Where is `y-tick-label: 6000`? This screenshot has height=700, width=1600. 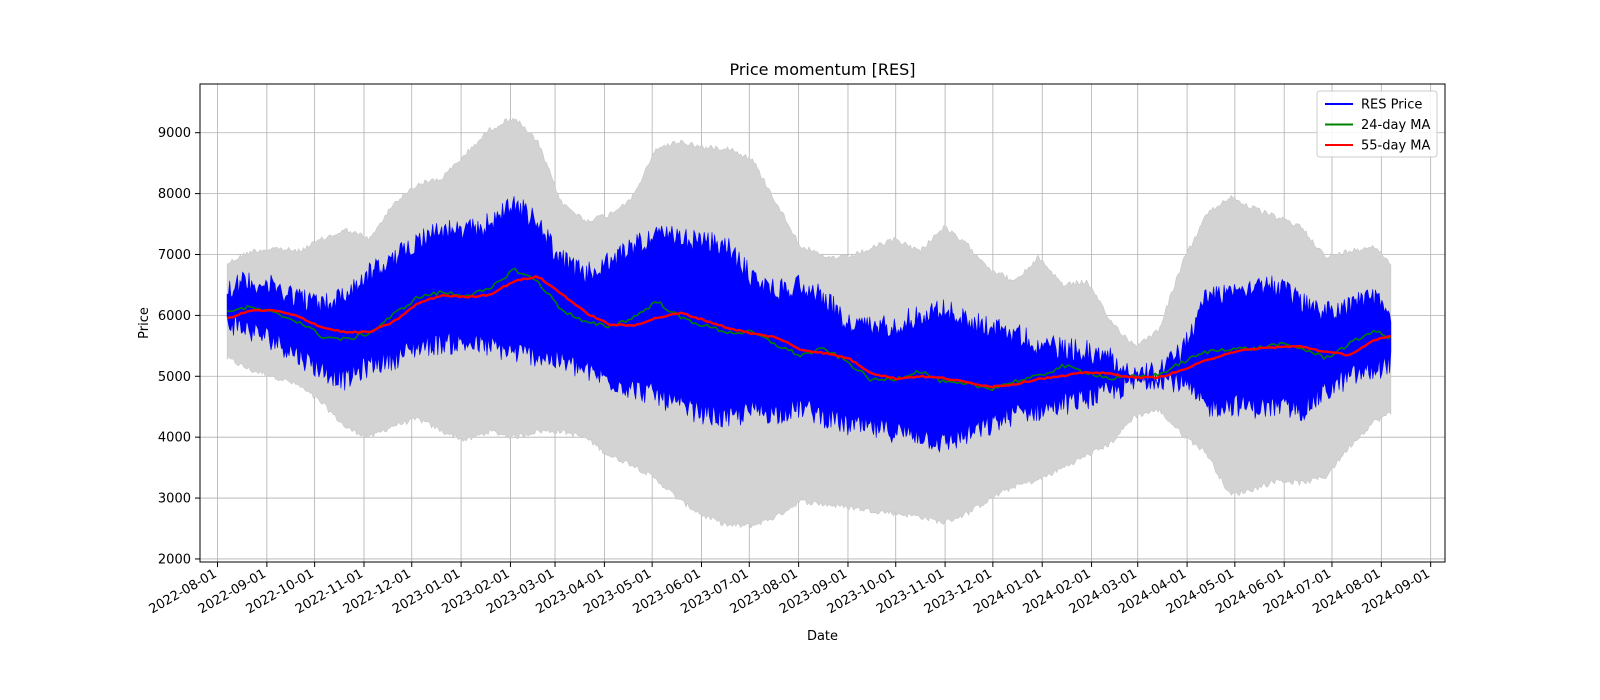 y-tick-label: 6000 is located at coordinates (174, 316).